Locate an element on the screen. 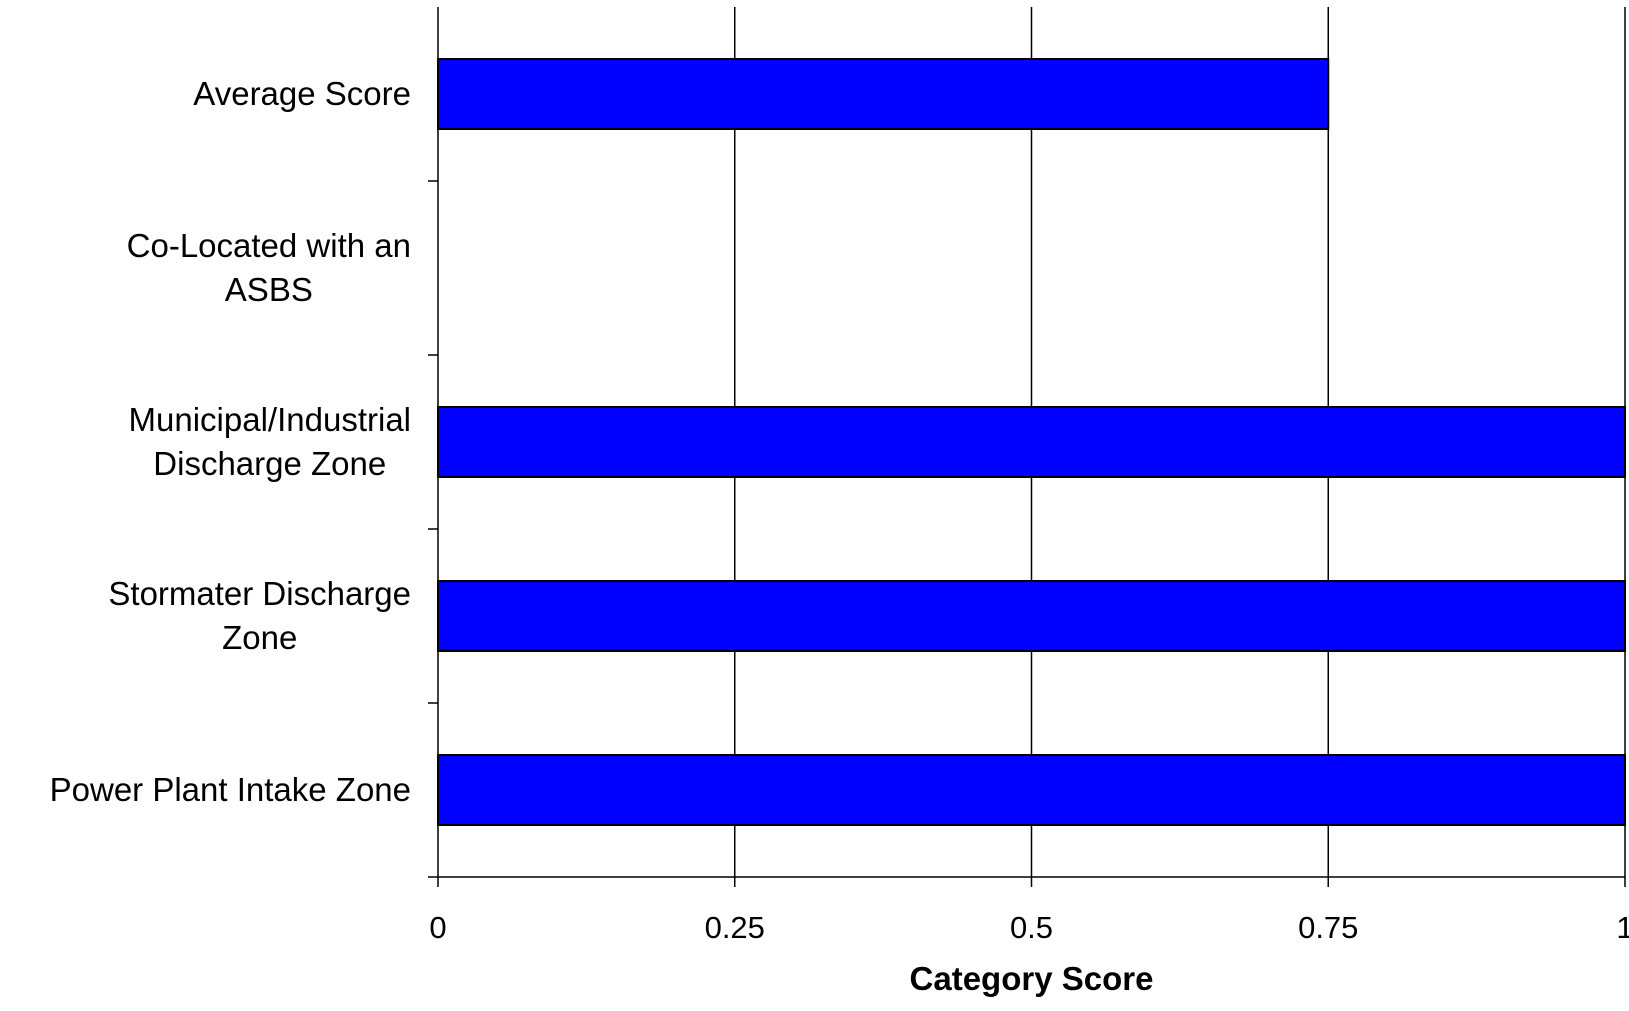 Image resolution: width=1629 pixels, height=1011 pixels. category-label: Power Plant Intake Zone is located at coordinates (230, 789).